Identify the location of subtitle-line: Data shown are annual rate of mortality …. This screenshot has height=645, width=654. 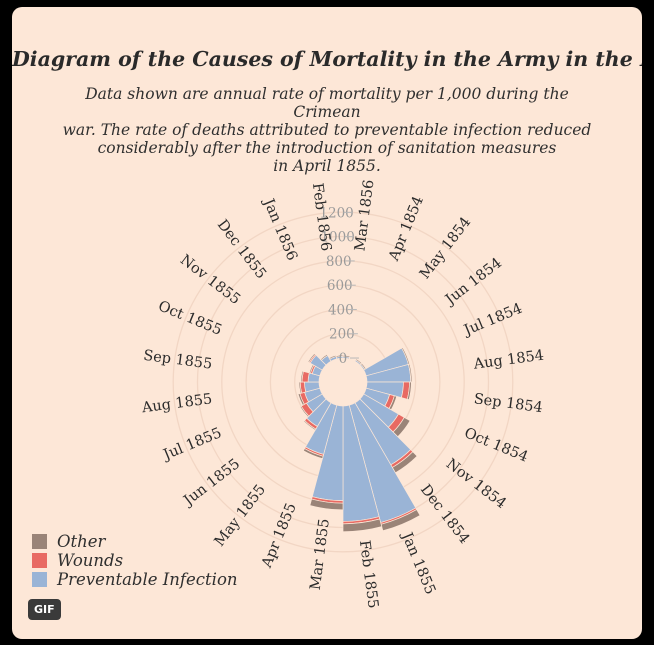
(327, 103).